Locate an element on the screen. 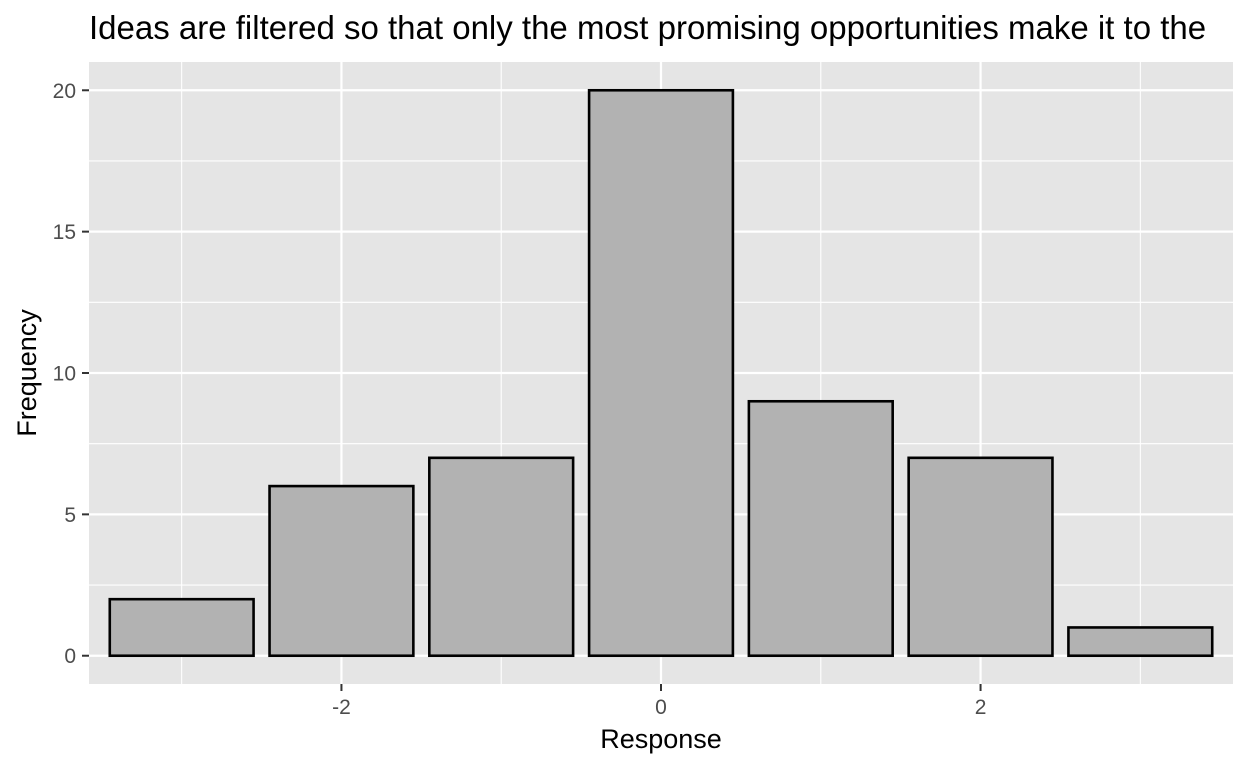  x-axis: -2 0 2 is located at coordinates (659, 701).